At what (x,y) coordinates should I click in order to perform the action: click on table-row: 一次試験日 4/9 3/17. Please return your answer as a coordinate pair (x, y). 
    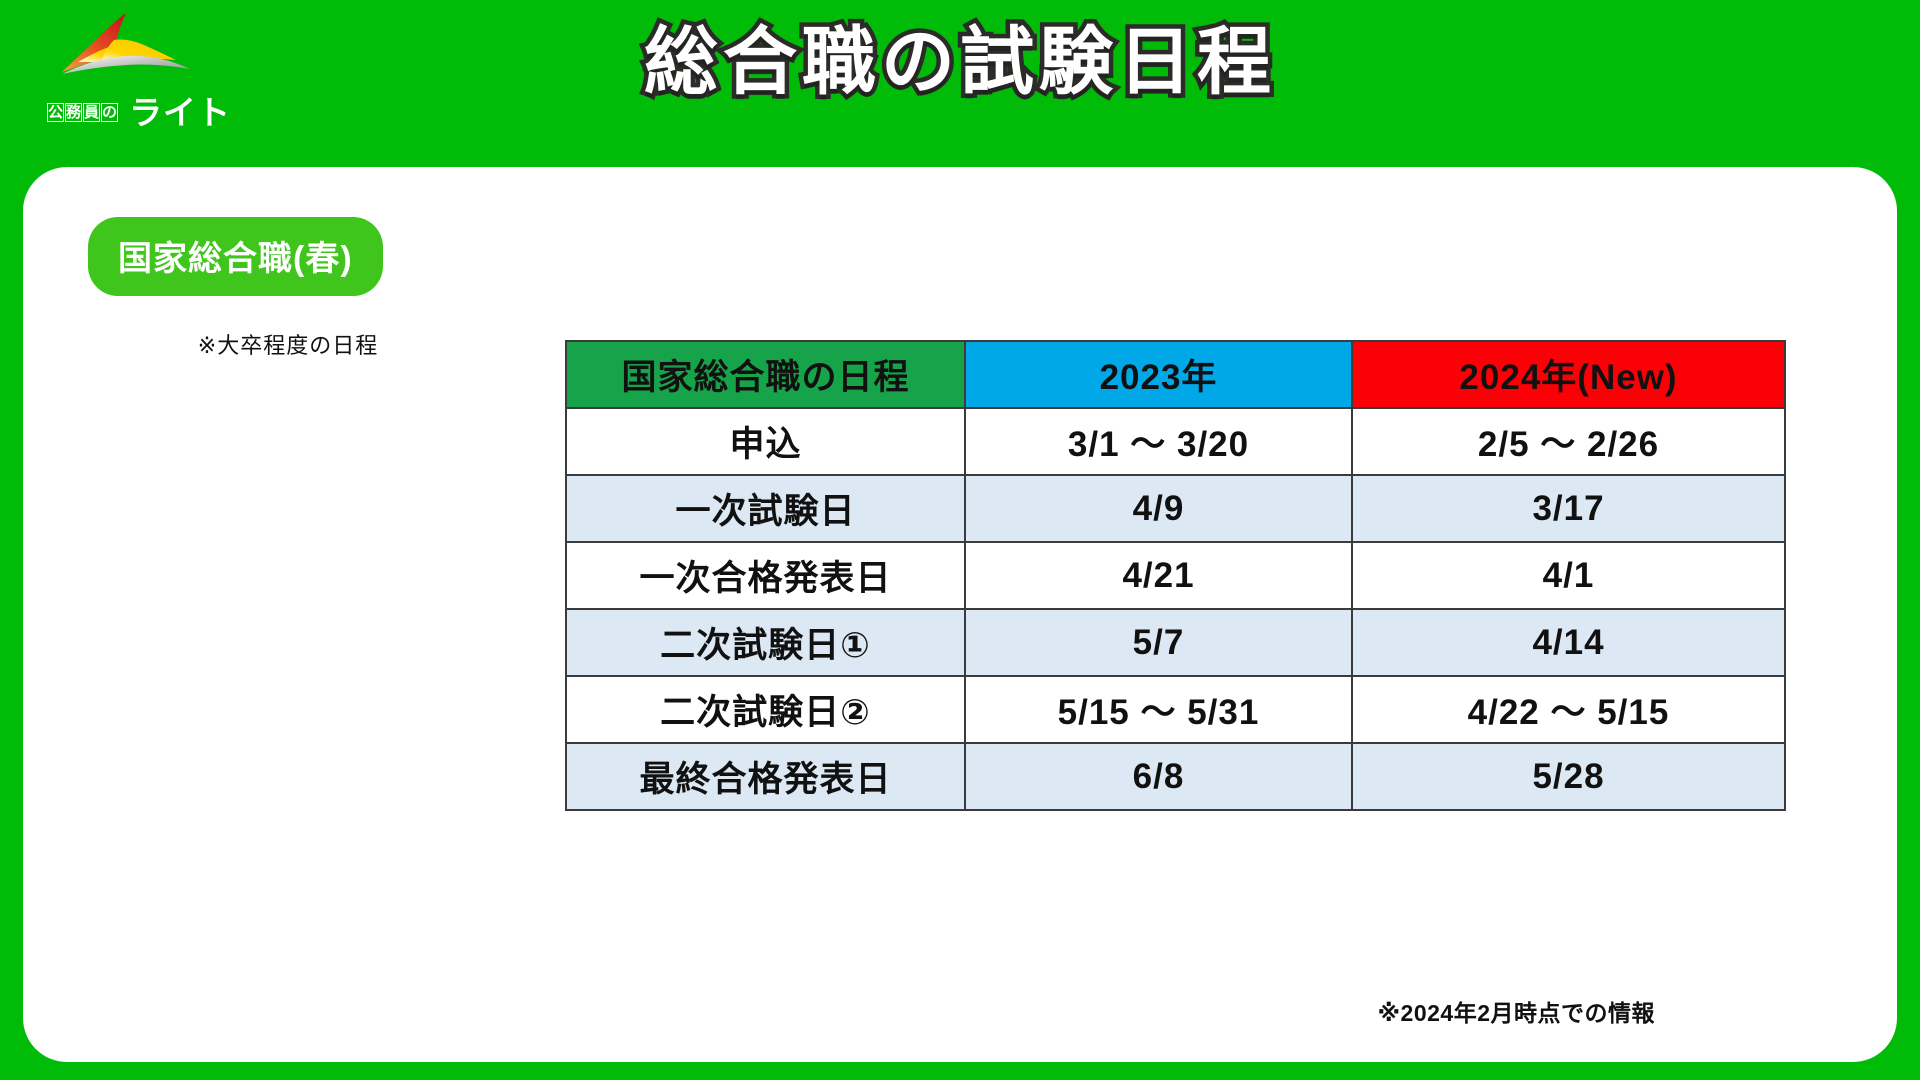
    Looking at the image, I should click on (1175, 508).